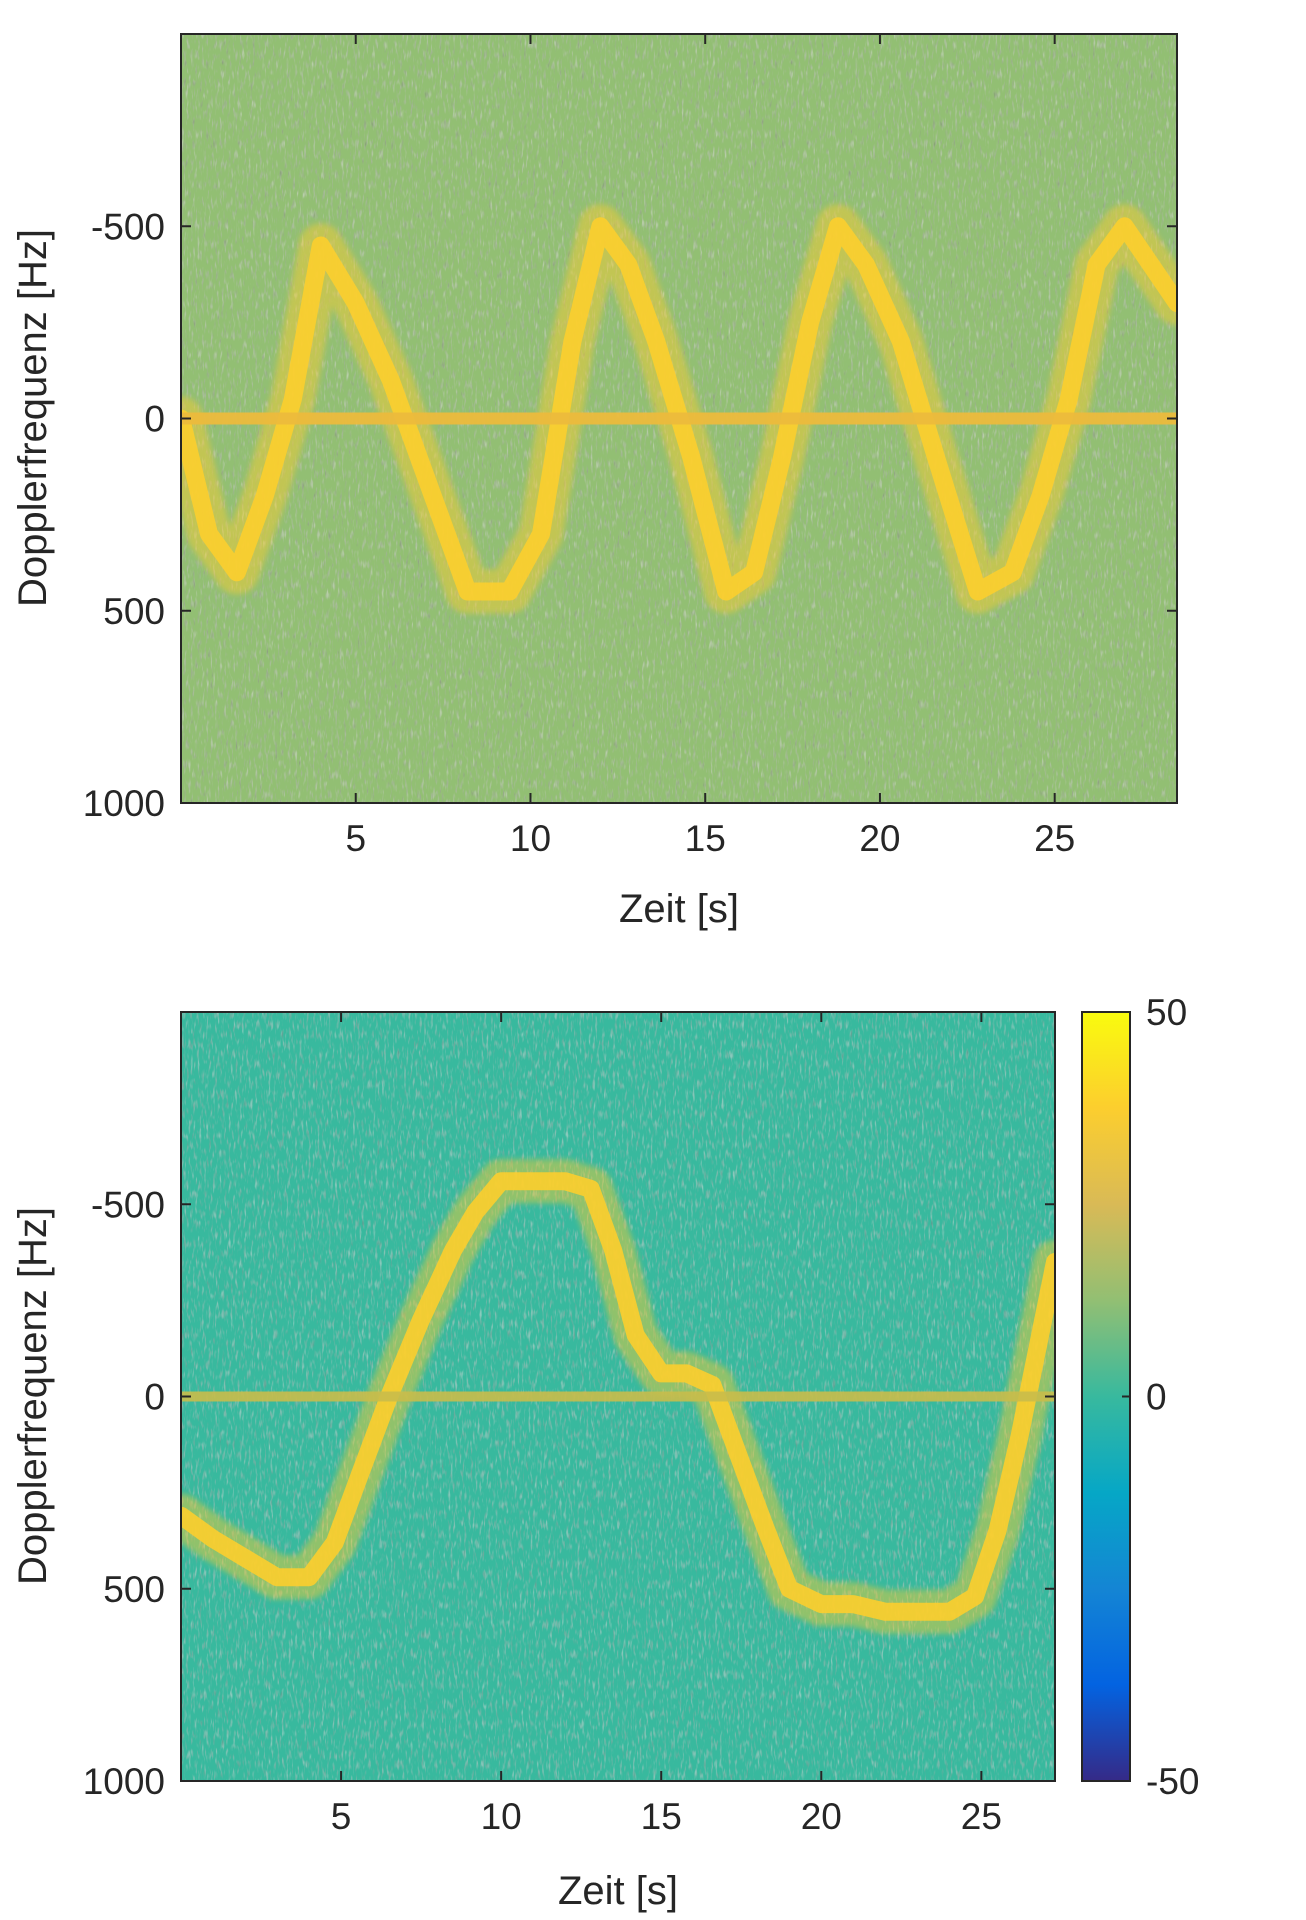  I want to click on colorbar-ticks: -50 0 50, so click(1160, 1397).